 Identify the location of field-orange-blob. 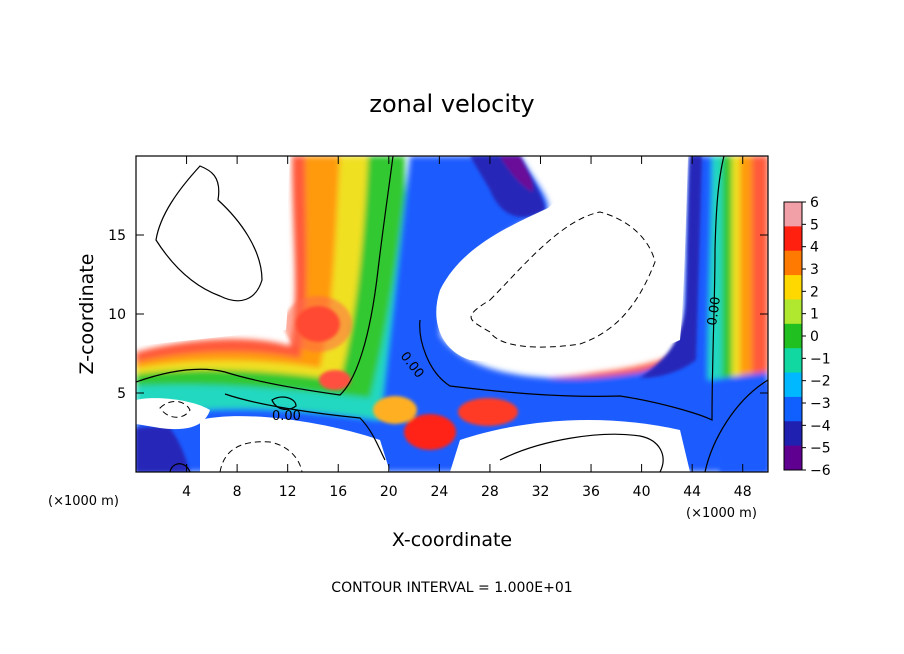
(395, 410).